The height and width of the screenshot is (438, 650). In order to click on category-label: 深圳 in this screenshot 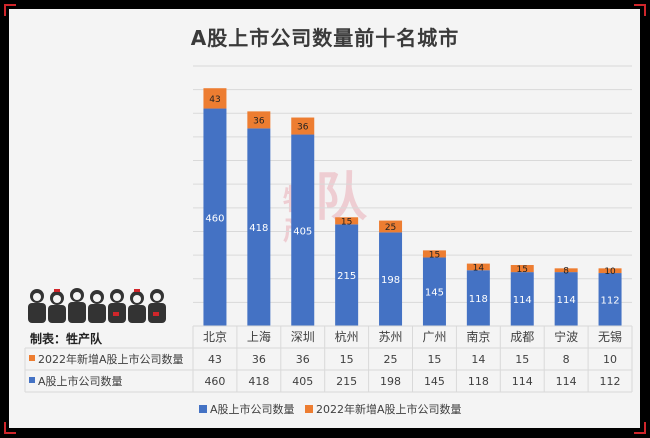, I will do `click(303, 337)`.